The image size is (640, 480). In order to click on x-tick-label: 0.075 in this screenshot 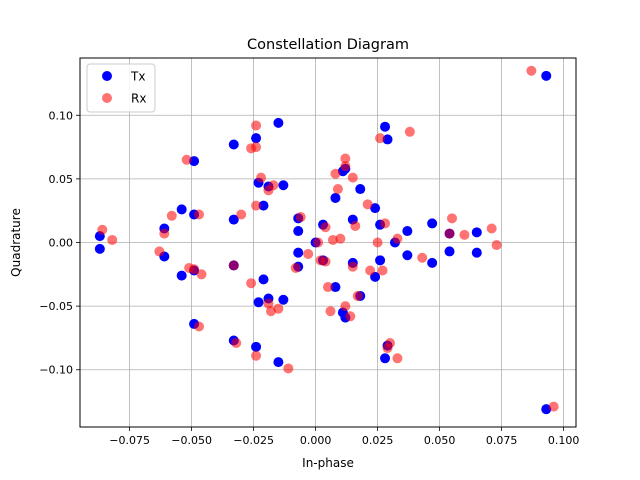, I will do `click(502, 440)`.